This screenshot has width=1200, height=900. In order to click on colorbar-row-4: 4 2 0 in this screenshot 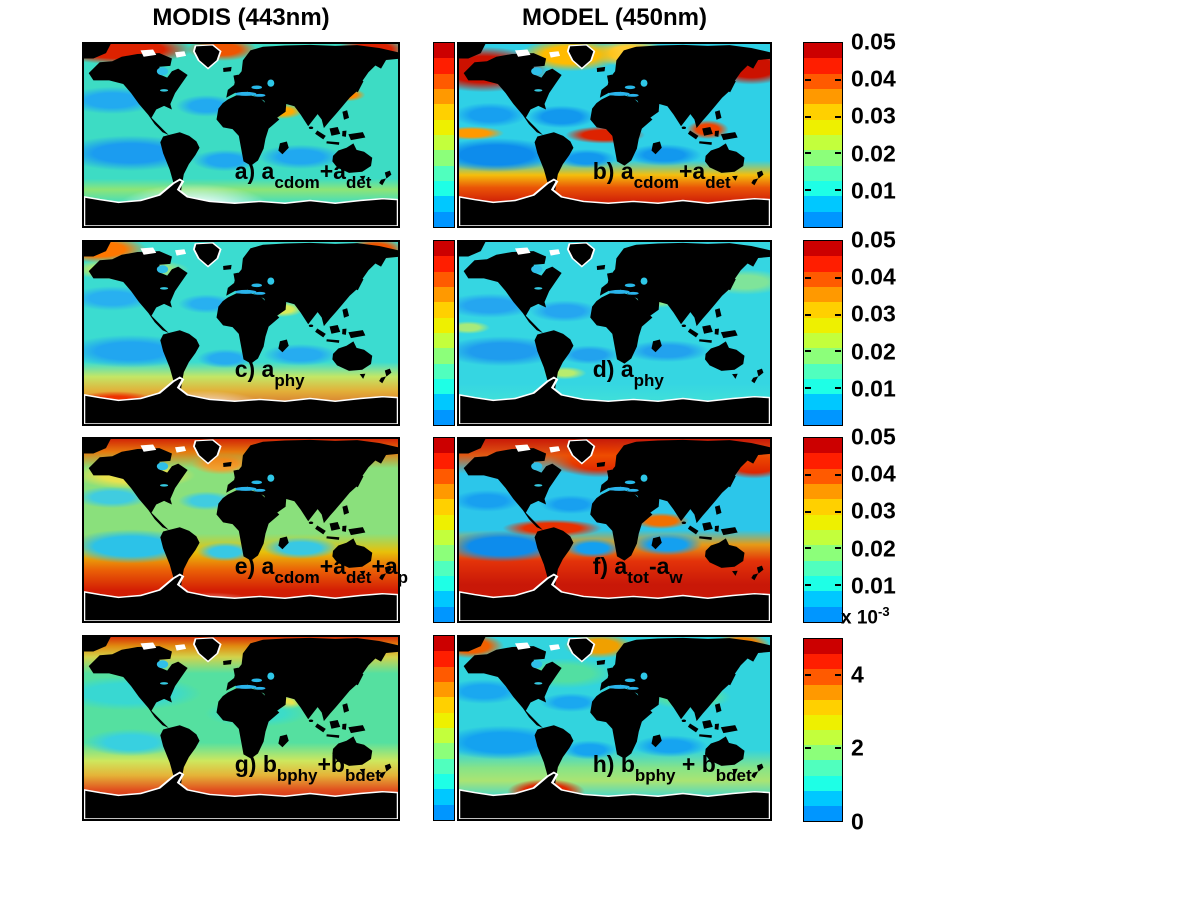, I will do `click(833, 735)`.